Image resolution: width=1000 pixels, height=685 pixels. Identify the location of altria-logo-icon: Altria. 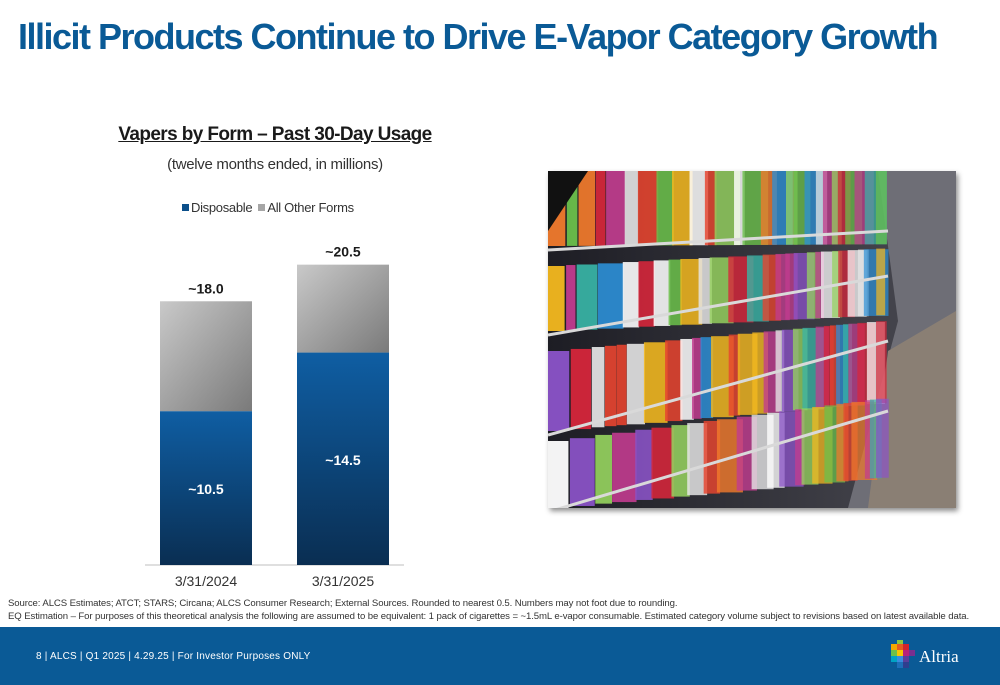
(931, 656).